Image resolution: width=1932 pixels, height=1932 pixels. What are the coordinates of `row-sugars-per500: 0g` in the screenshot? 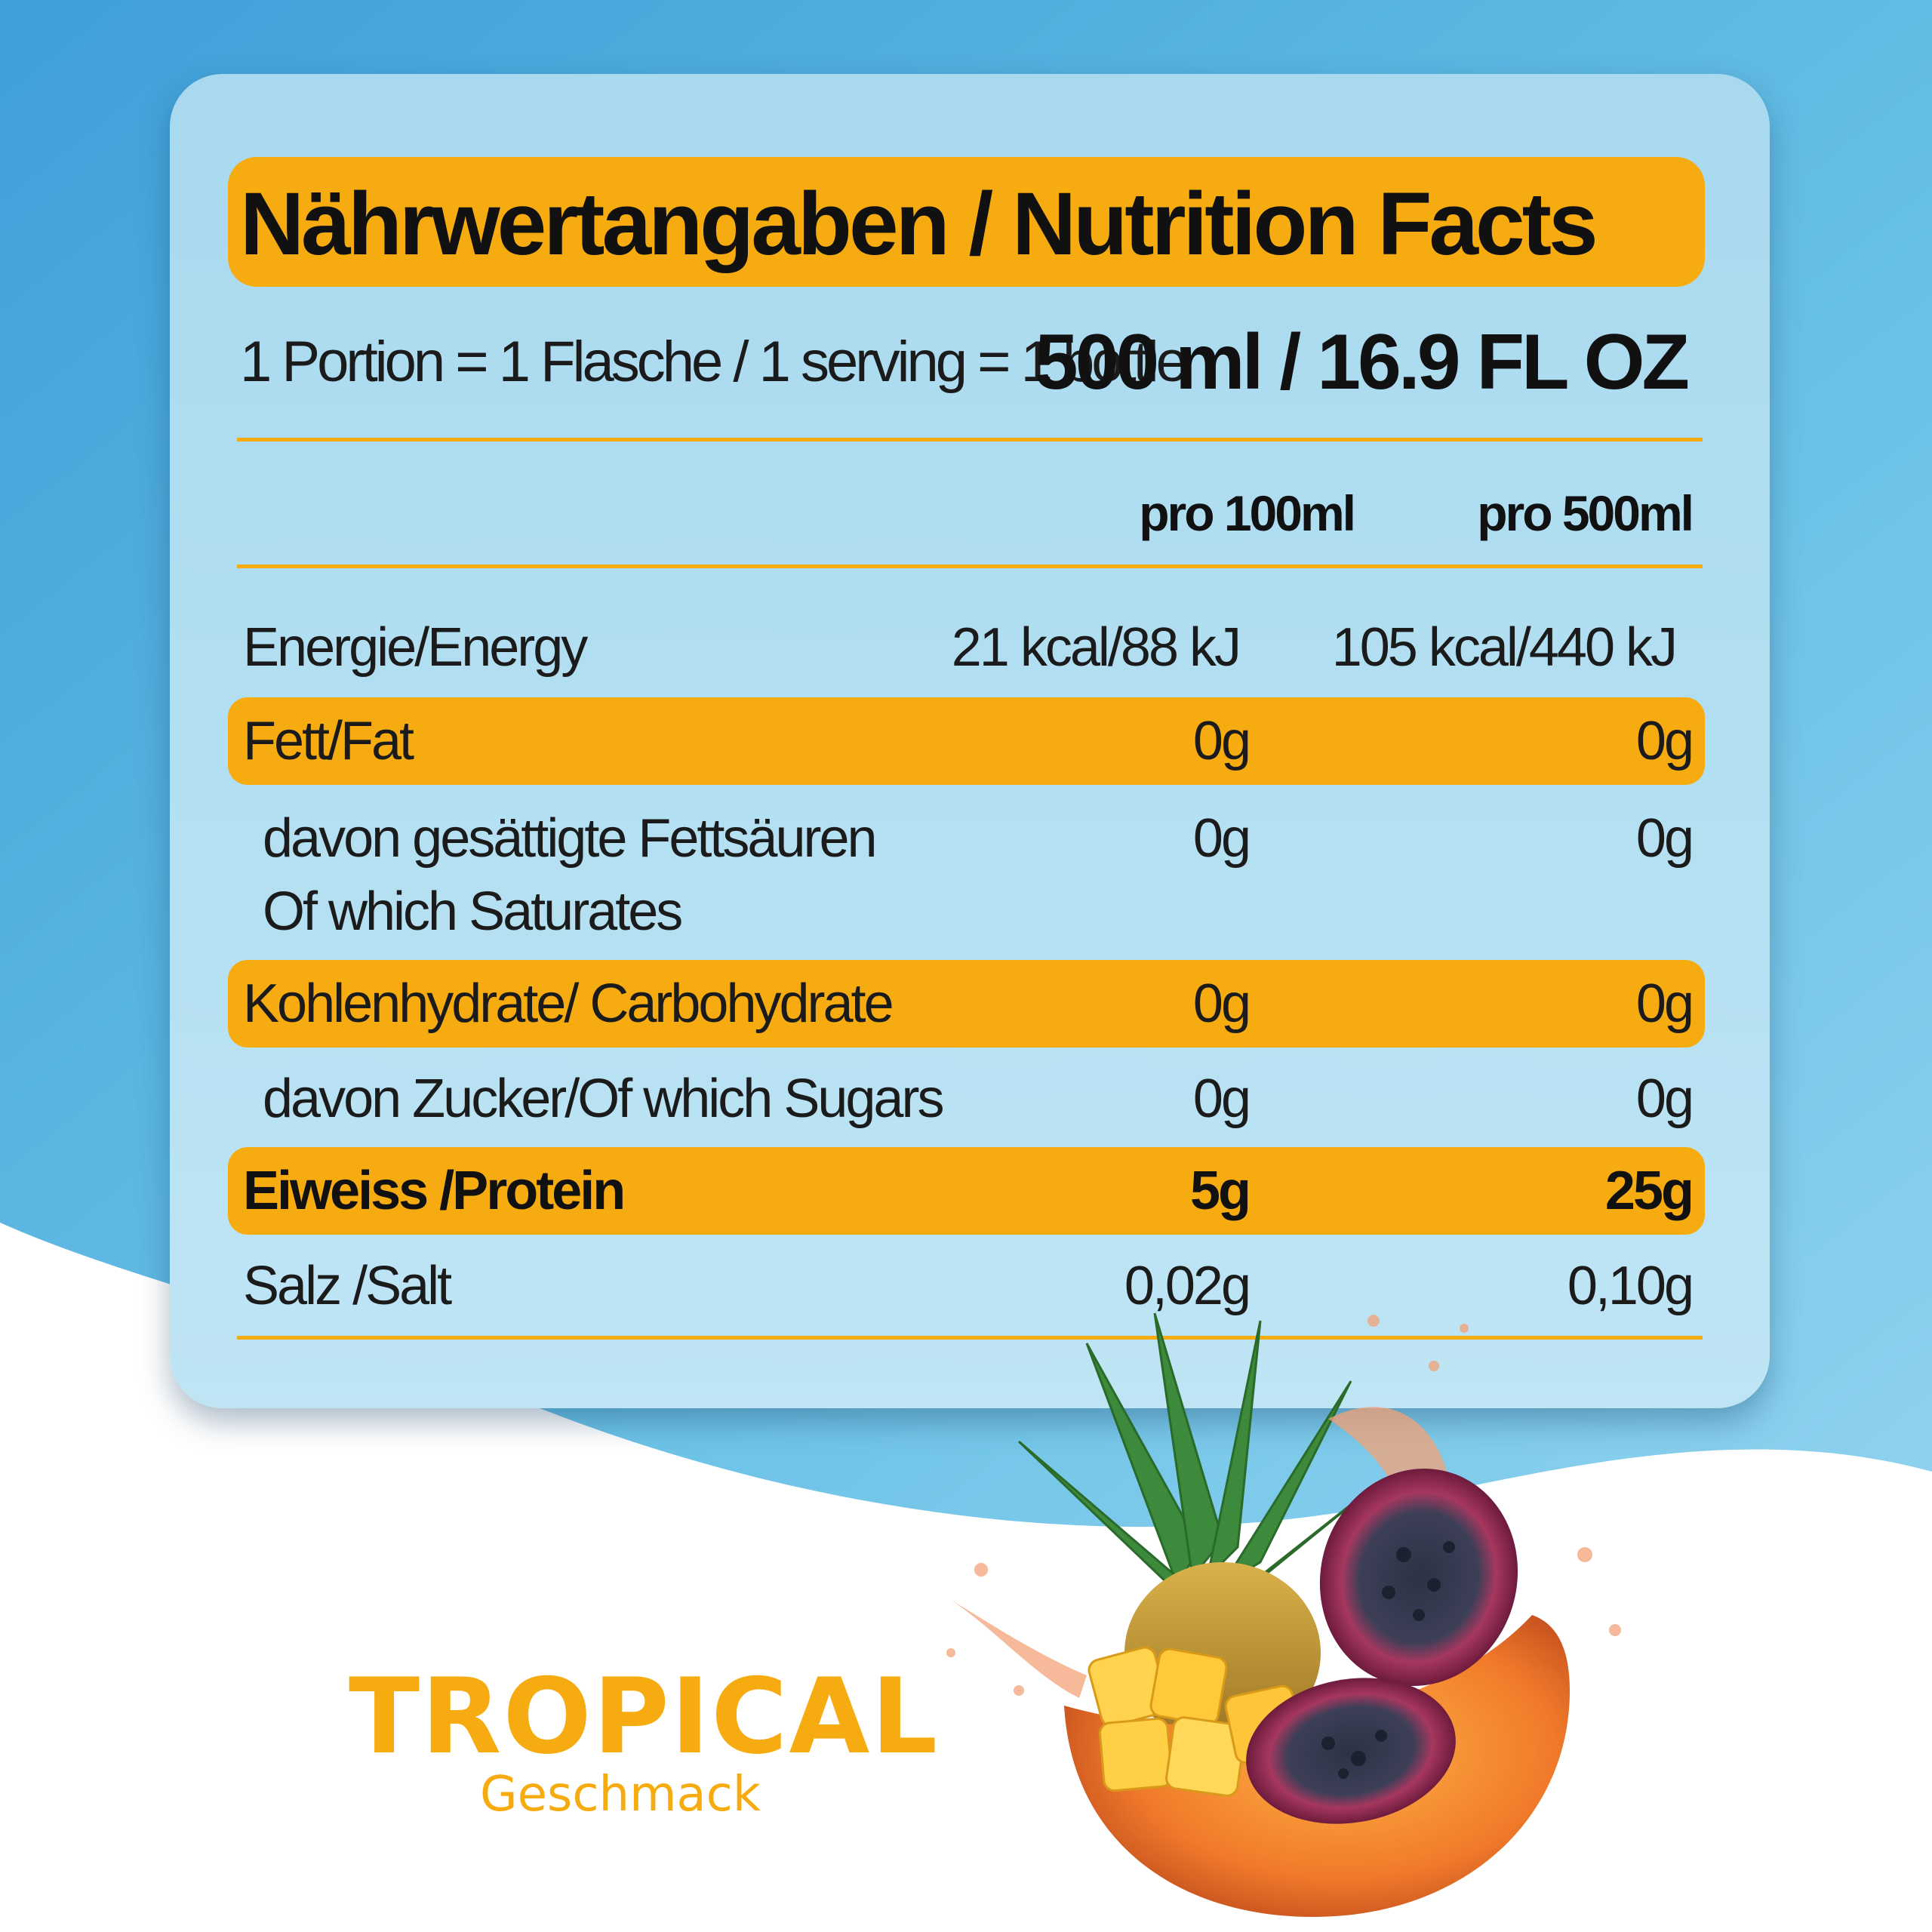 It's located at (1664, 1099).